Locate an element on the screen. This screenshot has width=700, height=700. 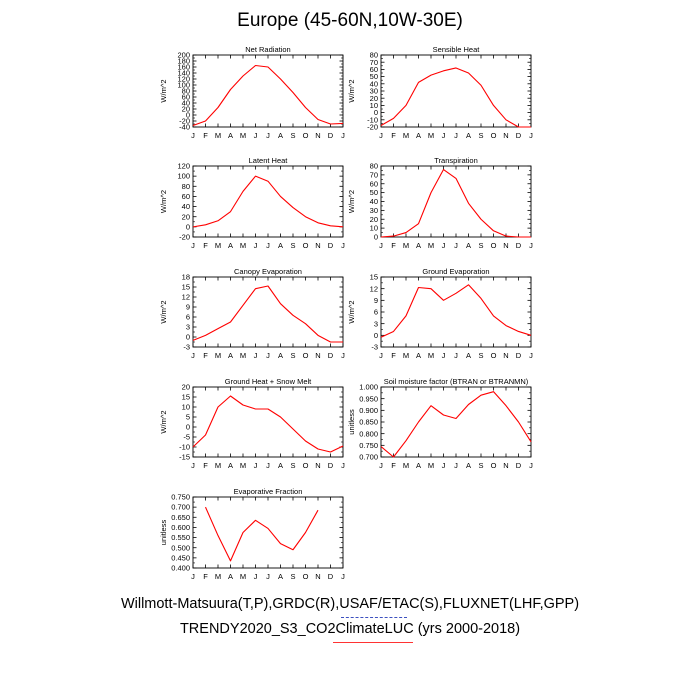
panel-title: Canopy Evaporation is located at coordinates (268, 271).